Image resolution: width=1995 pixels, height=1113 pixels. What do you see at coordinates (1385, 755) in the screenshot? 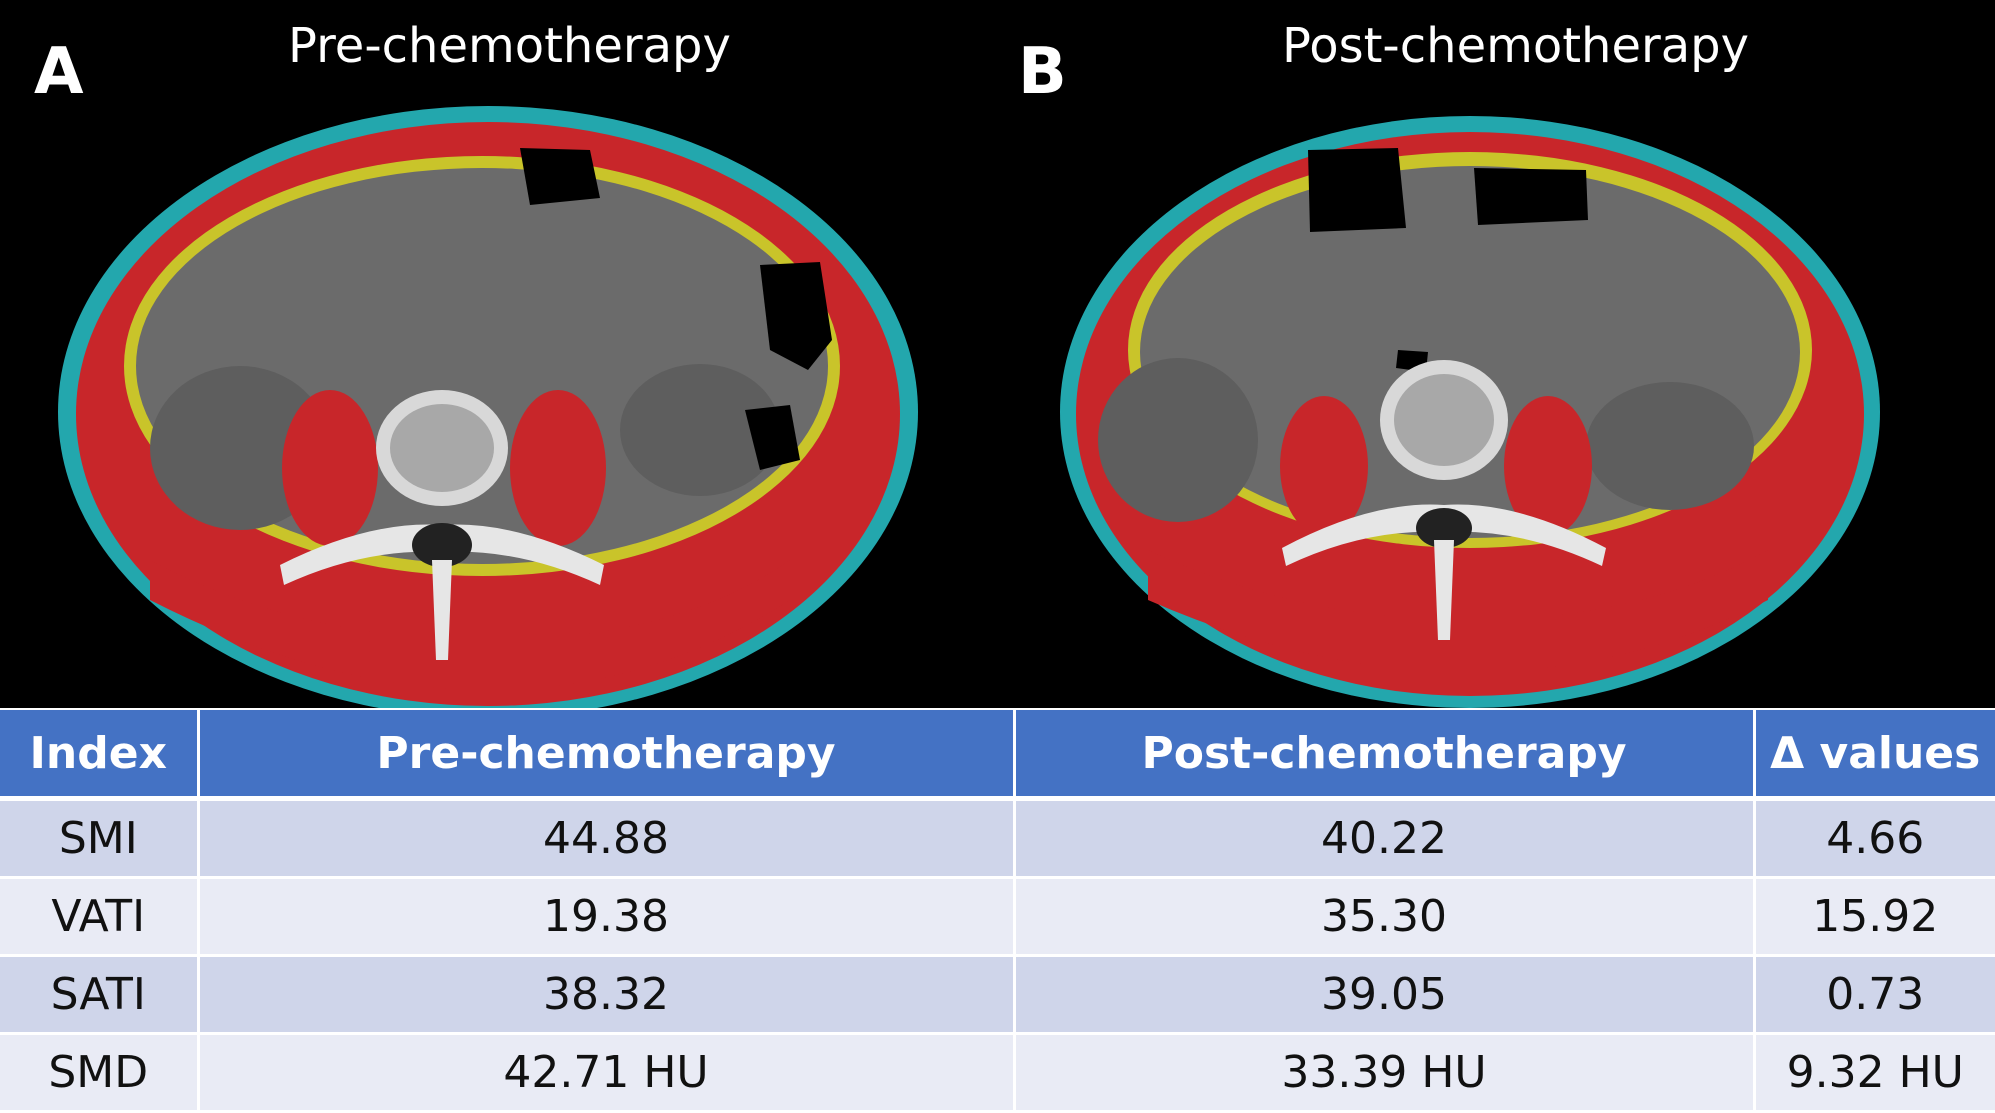
I see `column-header: Post-chemotherapy` at bounding box center [1385, 755].